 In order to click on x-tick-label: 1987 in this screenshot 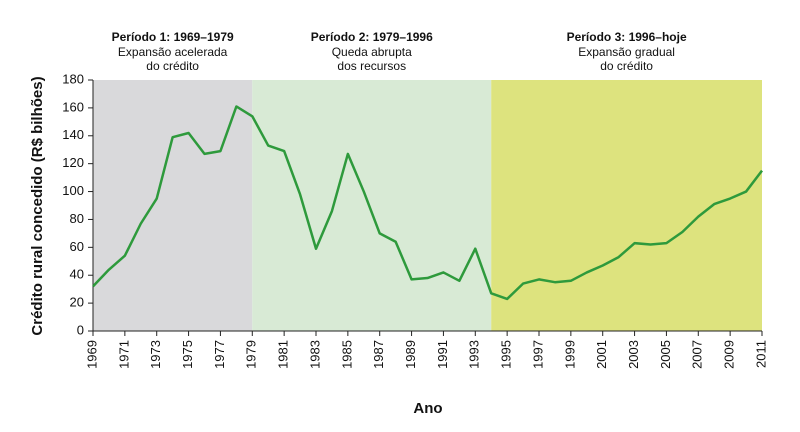, I will do `click(378, 354)`.